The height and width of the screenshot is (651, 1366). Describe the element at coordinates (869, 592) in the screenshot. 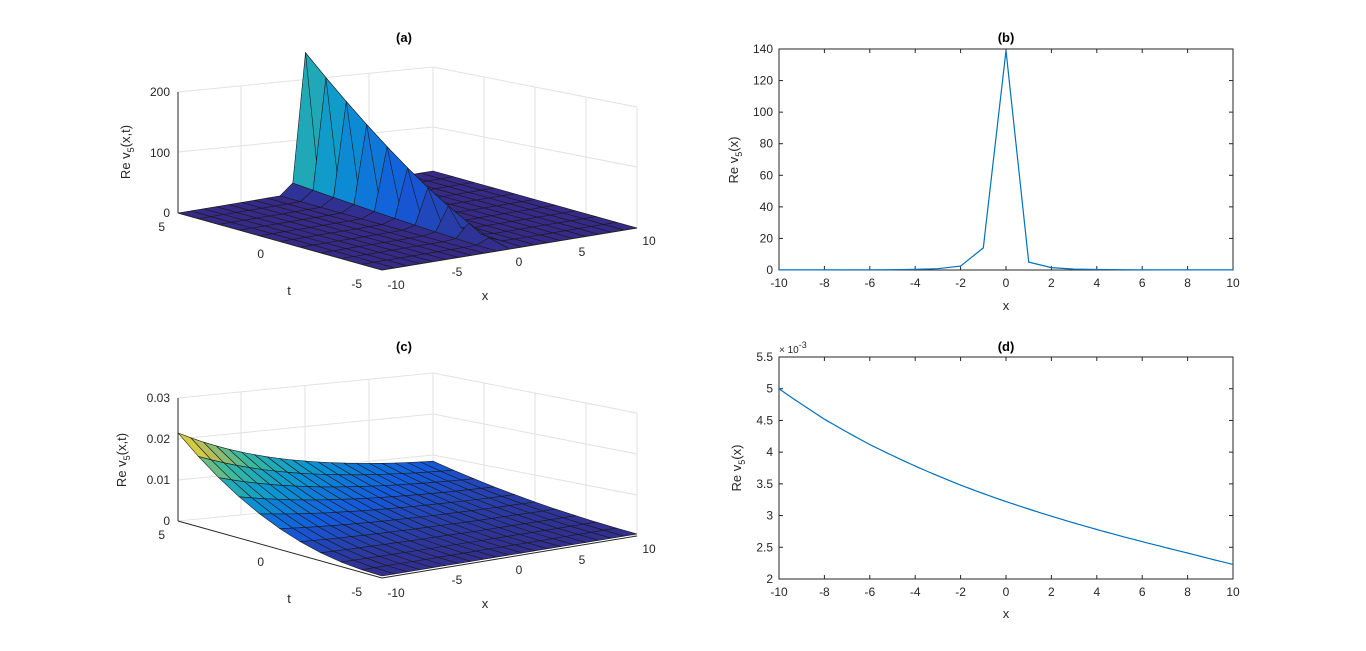

I see `panel-d-x-tick: -6` at that location.